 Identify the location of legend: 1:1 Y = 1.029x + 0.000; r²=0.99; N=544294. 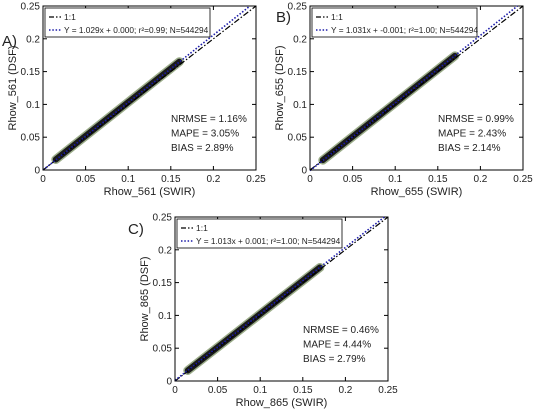
(127, 22).